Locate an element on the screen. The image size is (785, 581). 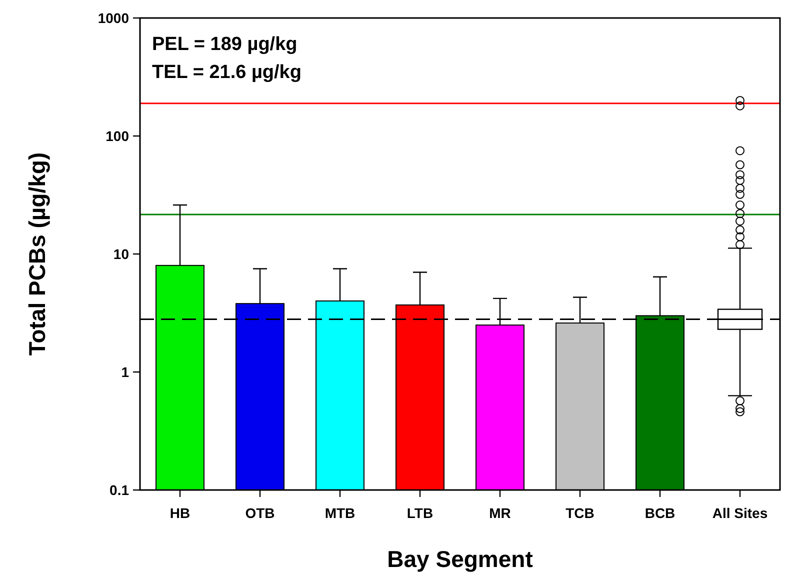
x-tick-label: All Sites is located at coordinates (740, 513).